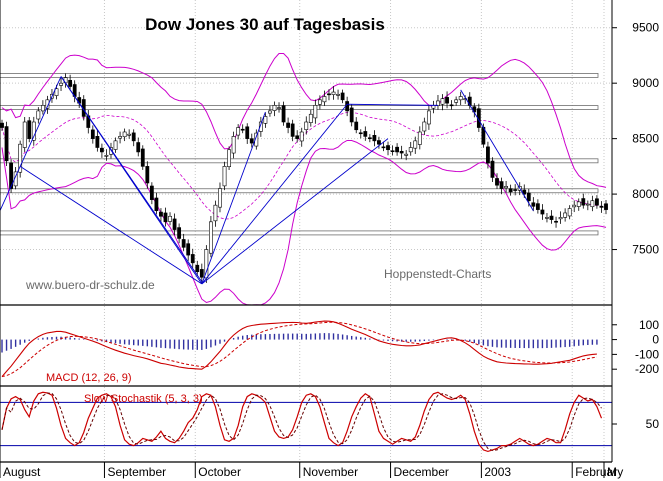 The width and height of the screenshot is (663, 481). I want to click on macd-signal-line, so click(299, 349).